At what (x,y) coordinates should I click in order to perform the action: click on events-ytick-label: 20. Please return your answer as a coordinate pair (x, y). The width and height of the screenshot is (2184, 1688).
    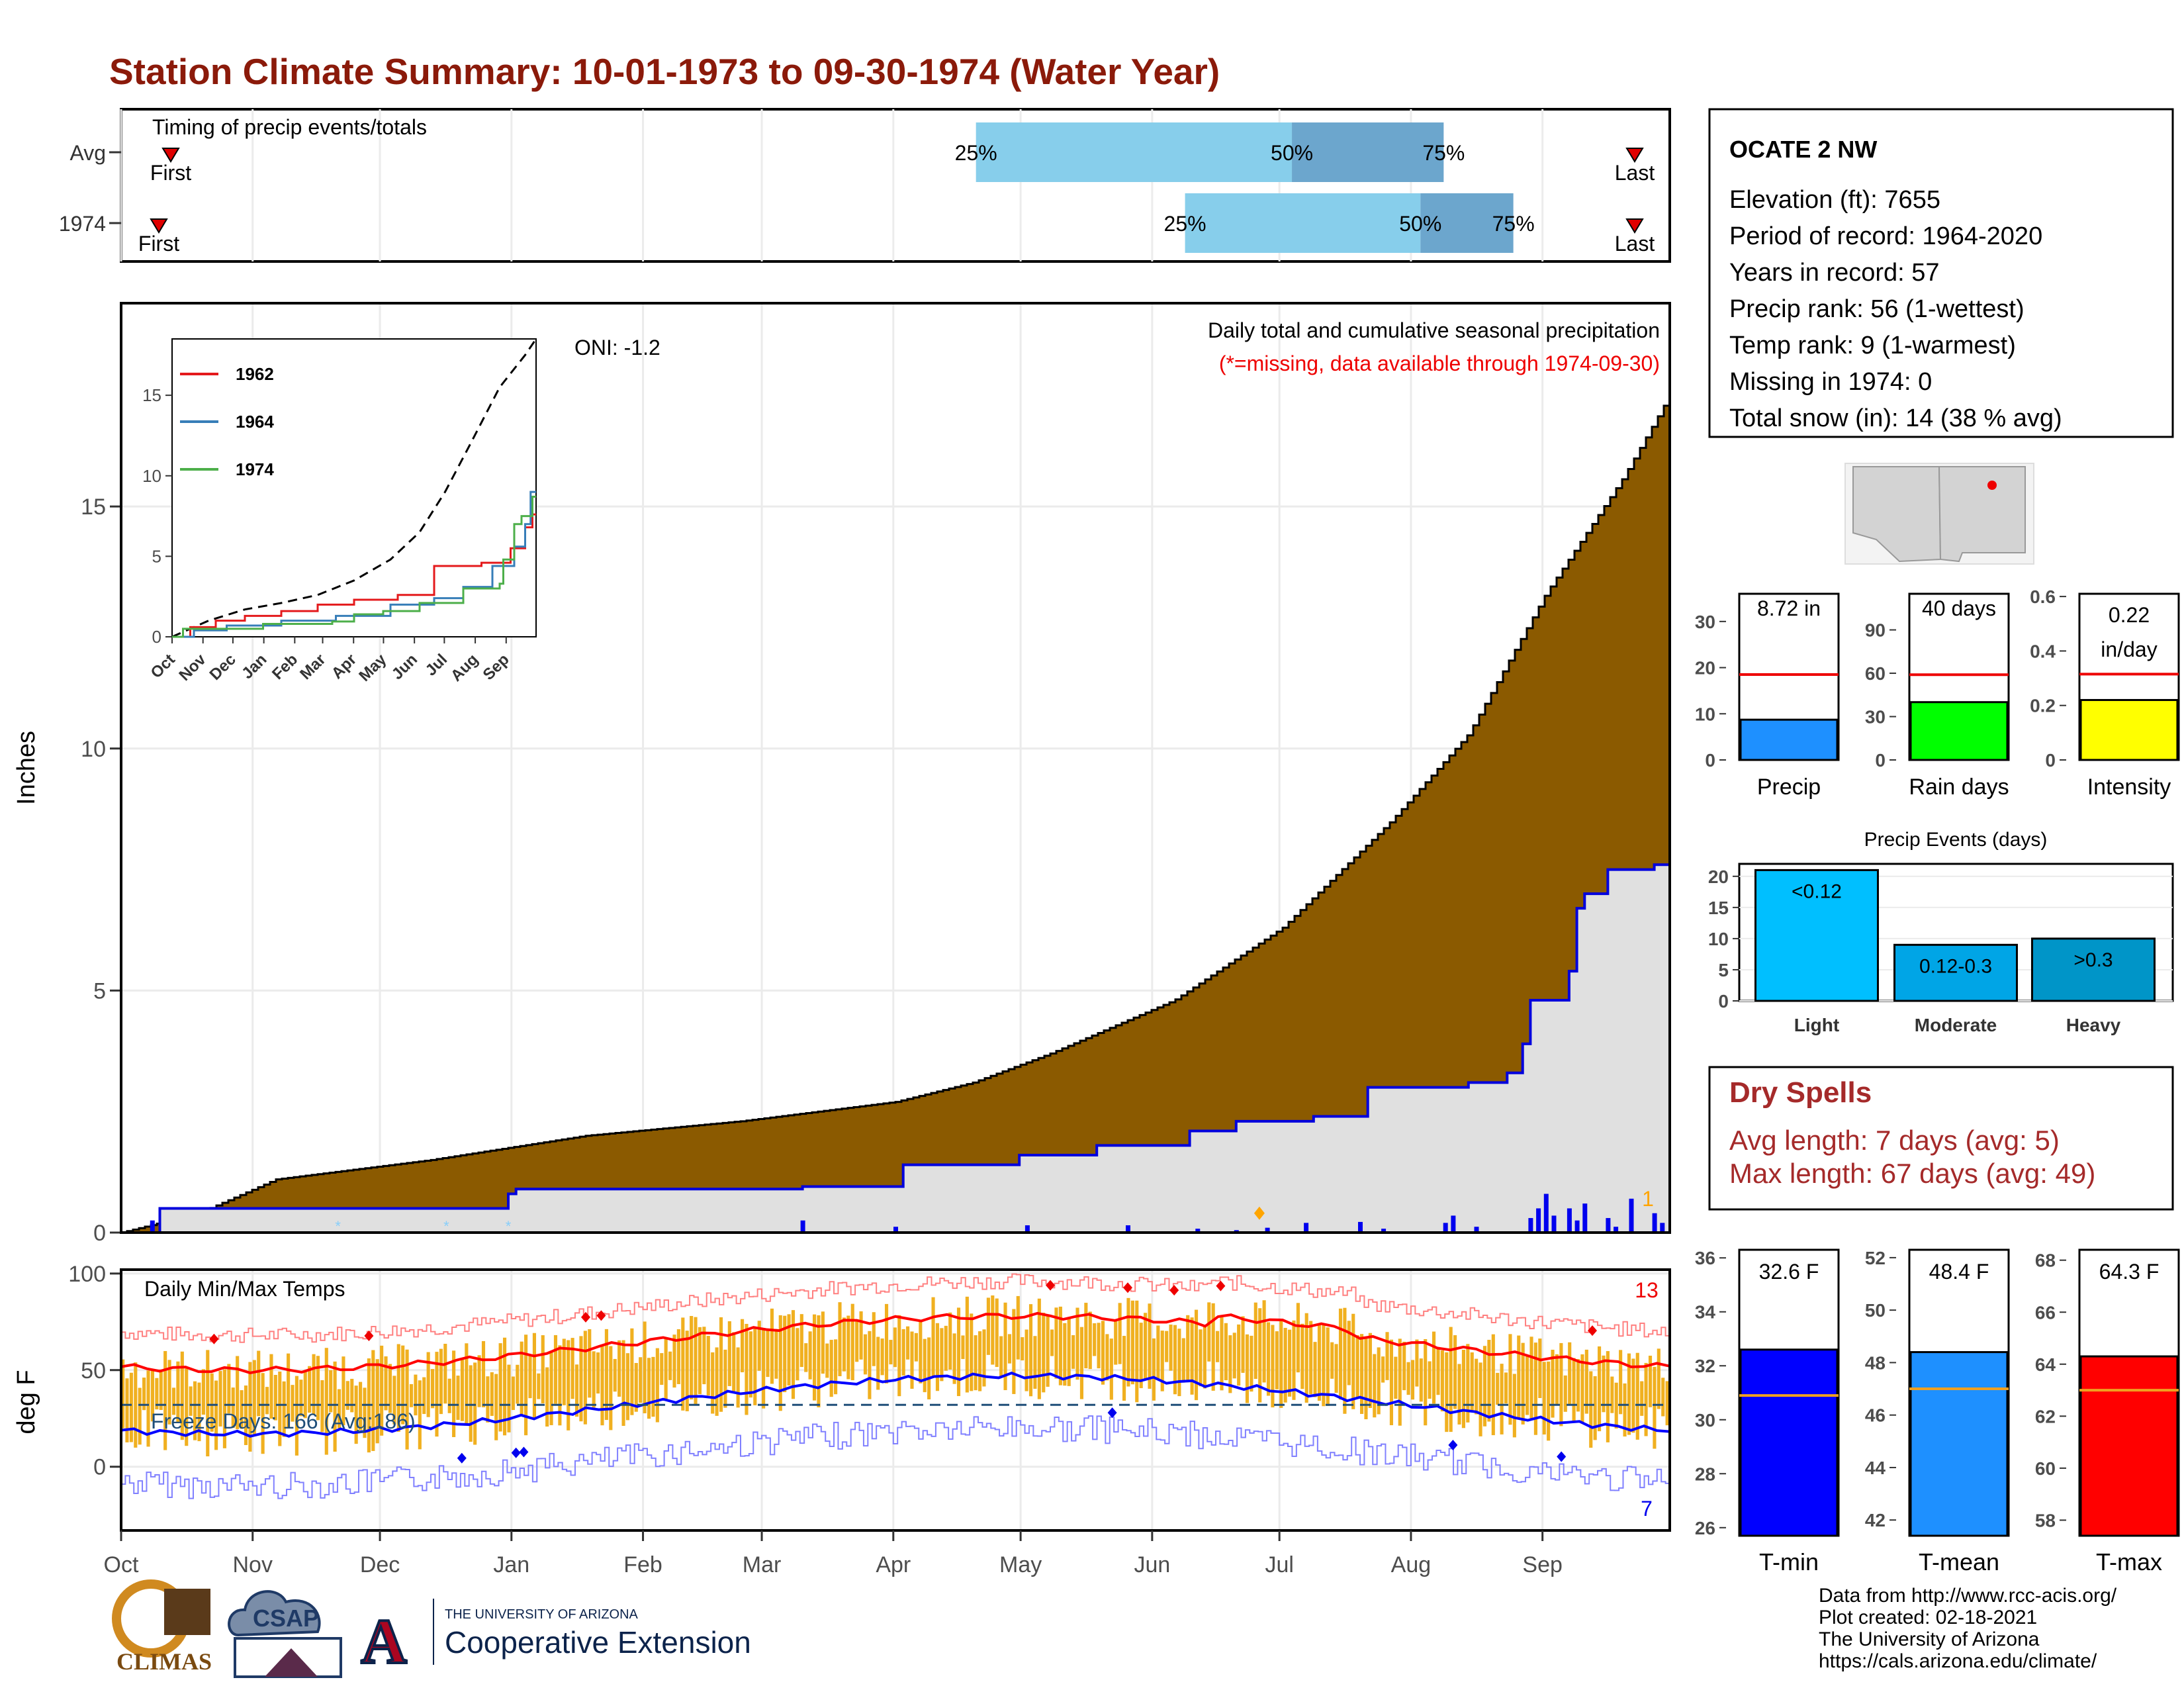
    Looking at the image, I should click on (1718, 877).